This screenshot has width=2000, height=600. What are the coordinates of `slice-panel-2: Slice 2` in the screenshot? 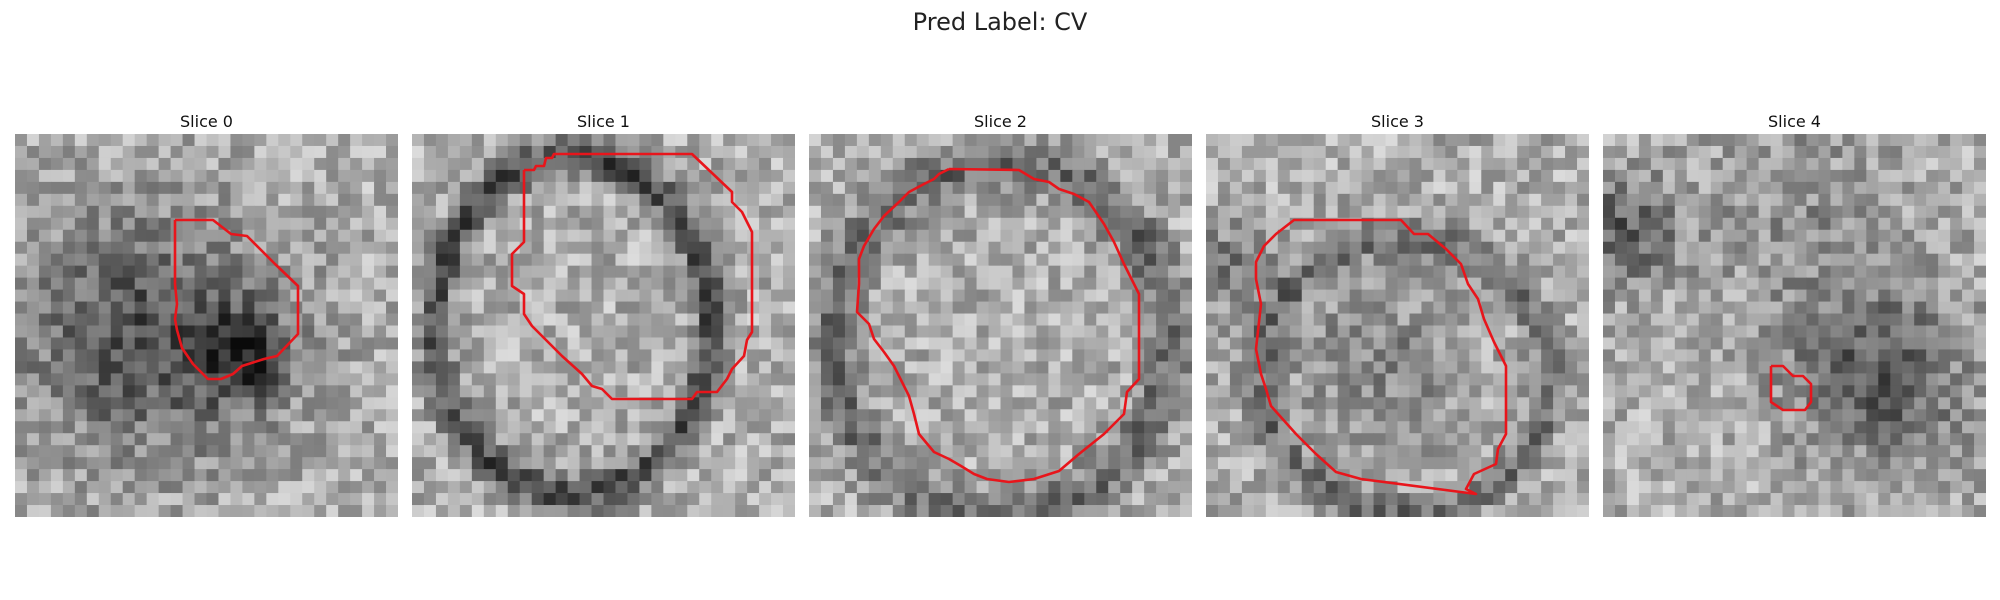 It's located at (1000, 313).